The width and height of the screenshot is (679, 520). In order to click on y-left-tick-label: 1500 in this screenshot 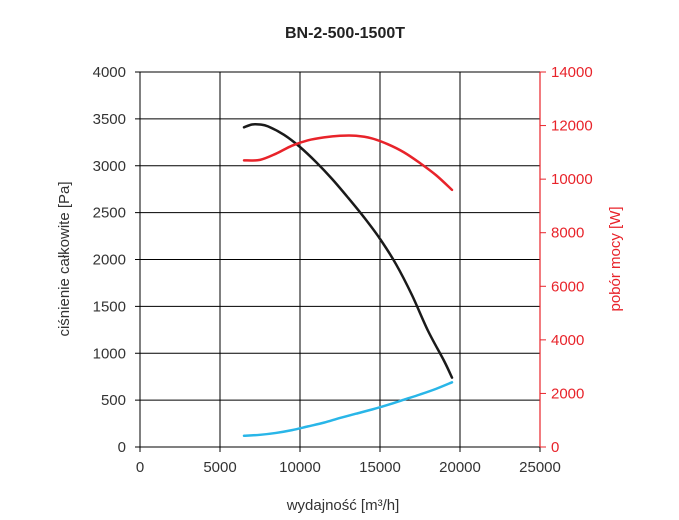, I will do `click(109, 306)`.